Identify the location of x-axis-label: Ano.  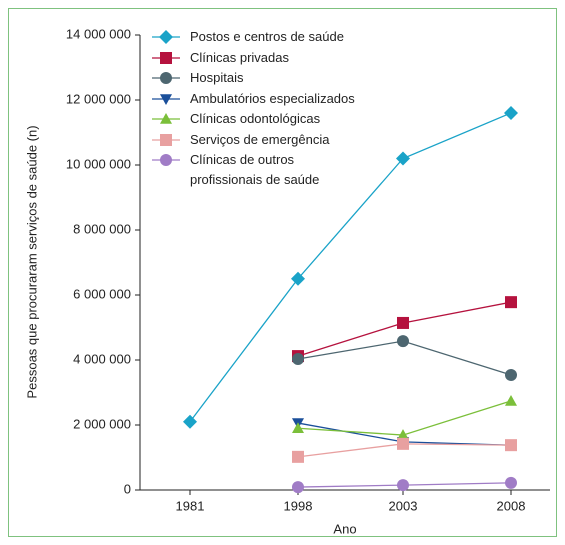
(344, 528).